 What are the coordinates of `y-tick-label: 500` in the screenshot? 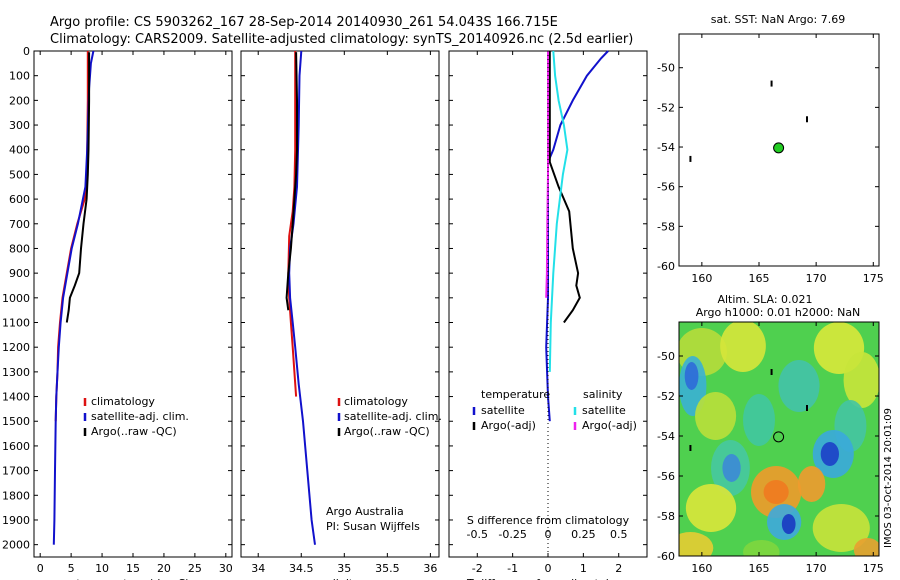 It's located at (19, 174).